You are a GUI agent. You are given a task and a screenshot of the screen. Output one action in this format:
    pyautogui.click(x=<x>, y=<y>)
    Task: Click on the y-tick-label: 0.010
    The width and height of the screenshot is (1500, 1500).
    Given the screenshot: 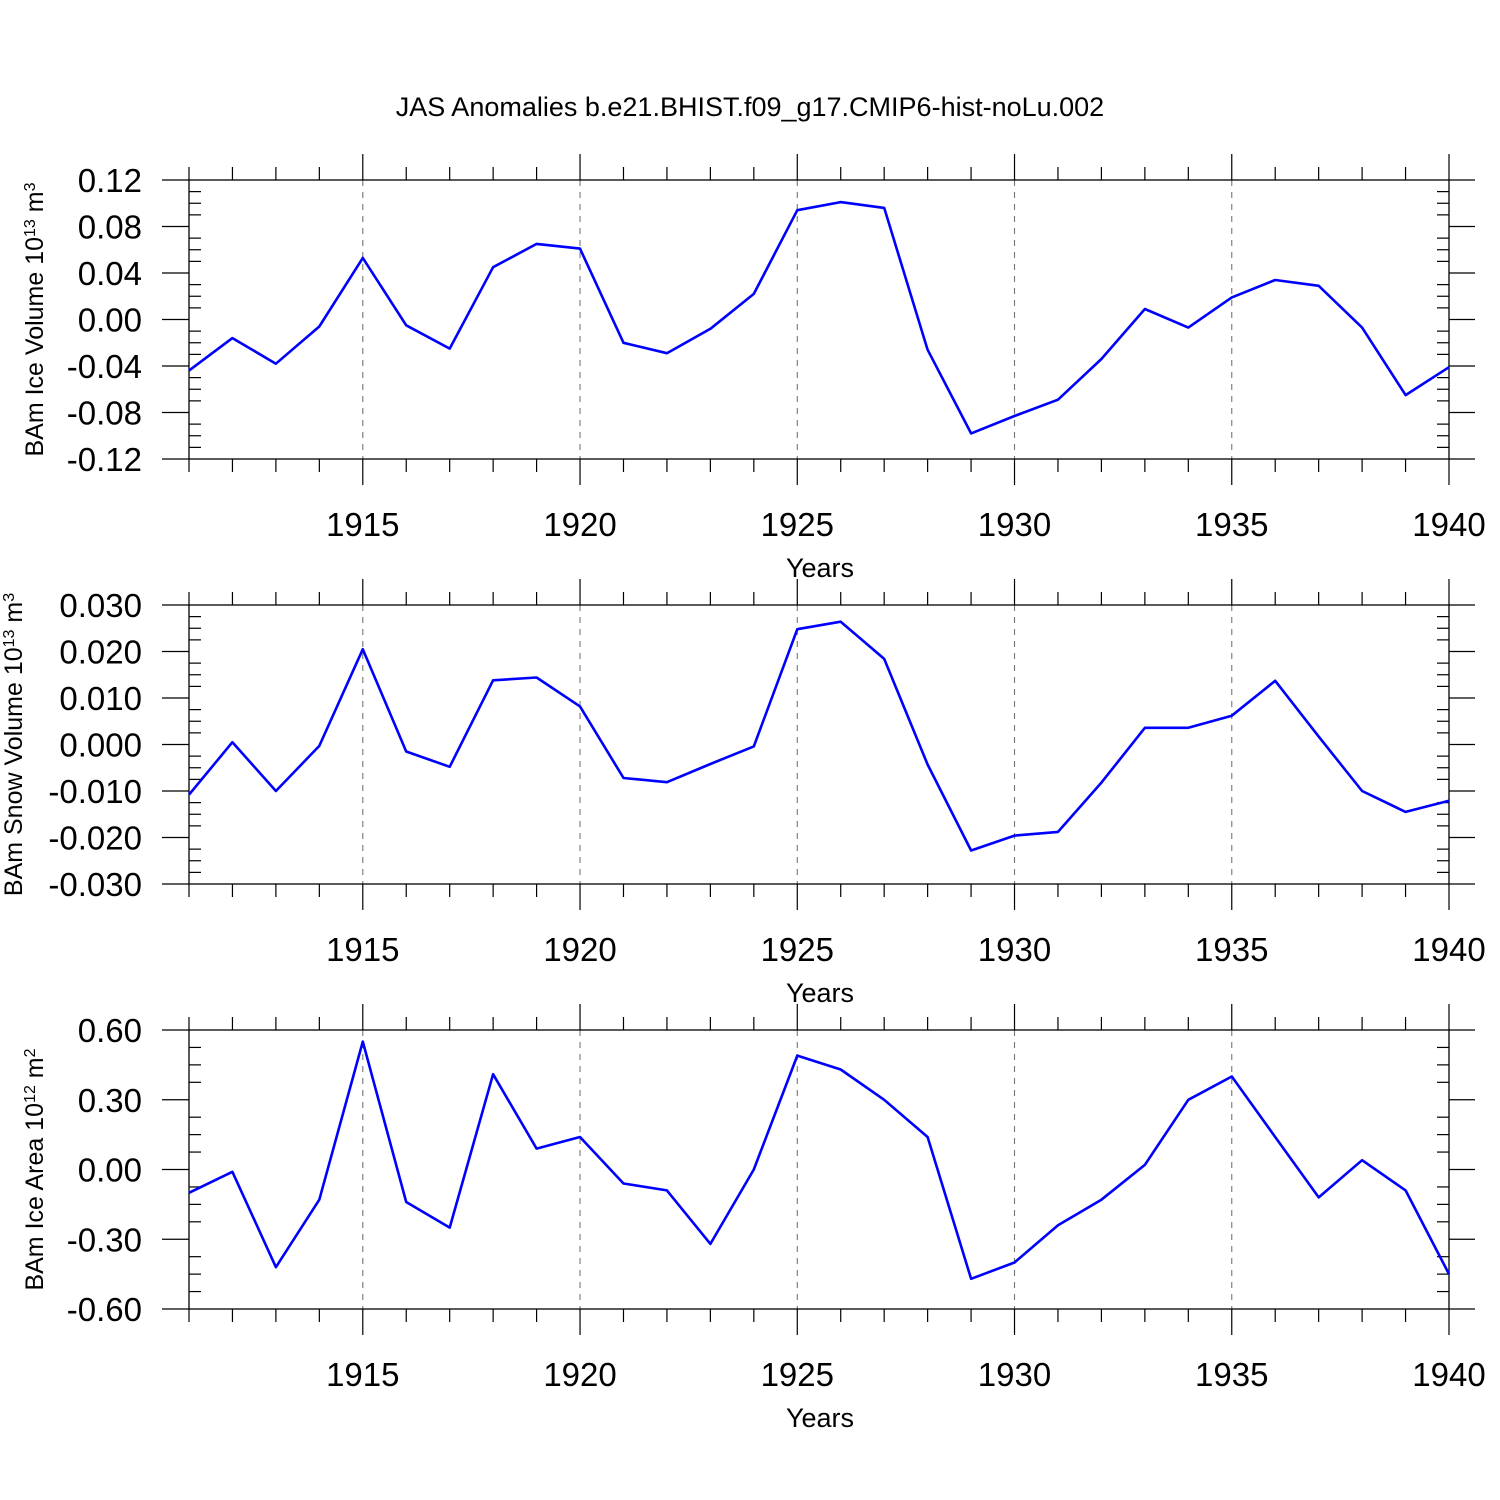 What is the action you would take?
    pyautogui.click(x=100, y=698)
    